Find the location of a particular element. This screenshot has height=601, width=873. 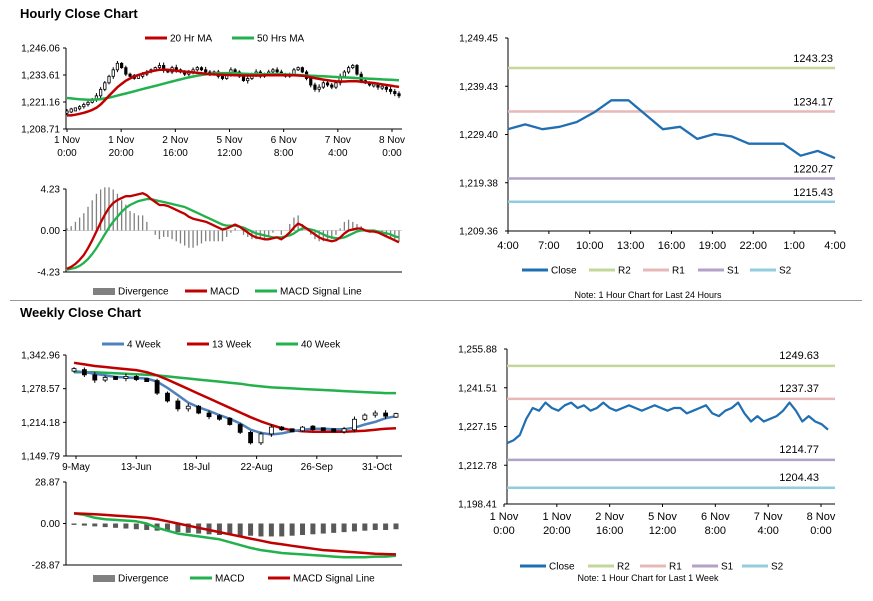

hourly-price-y-tick-label: 1,208.71 is located at coordinates (40, 130).